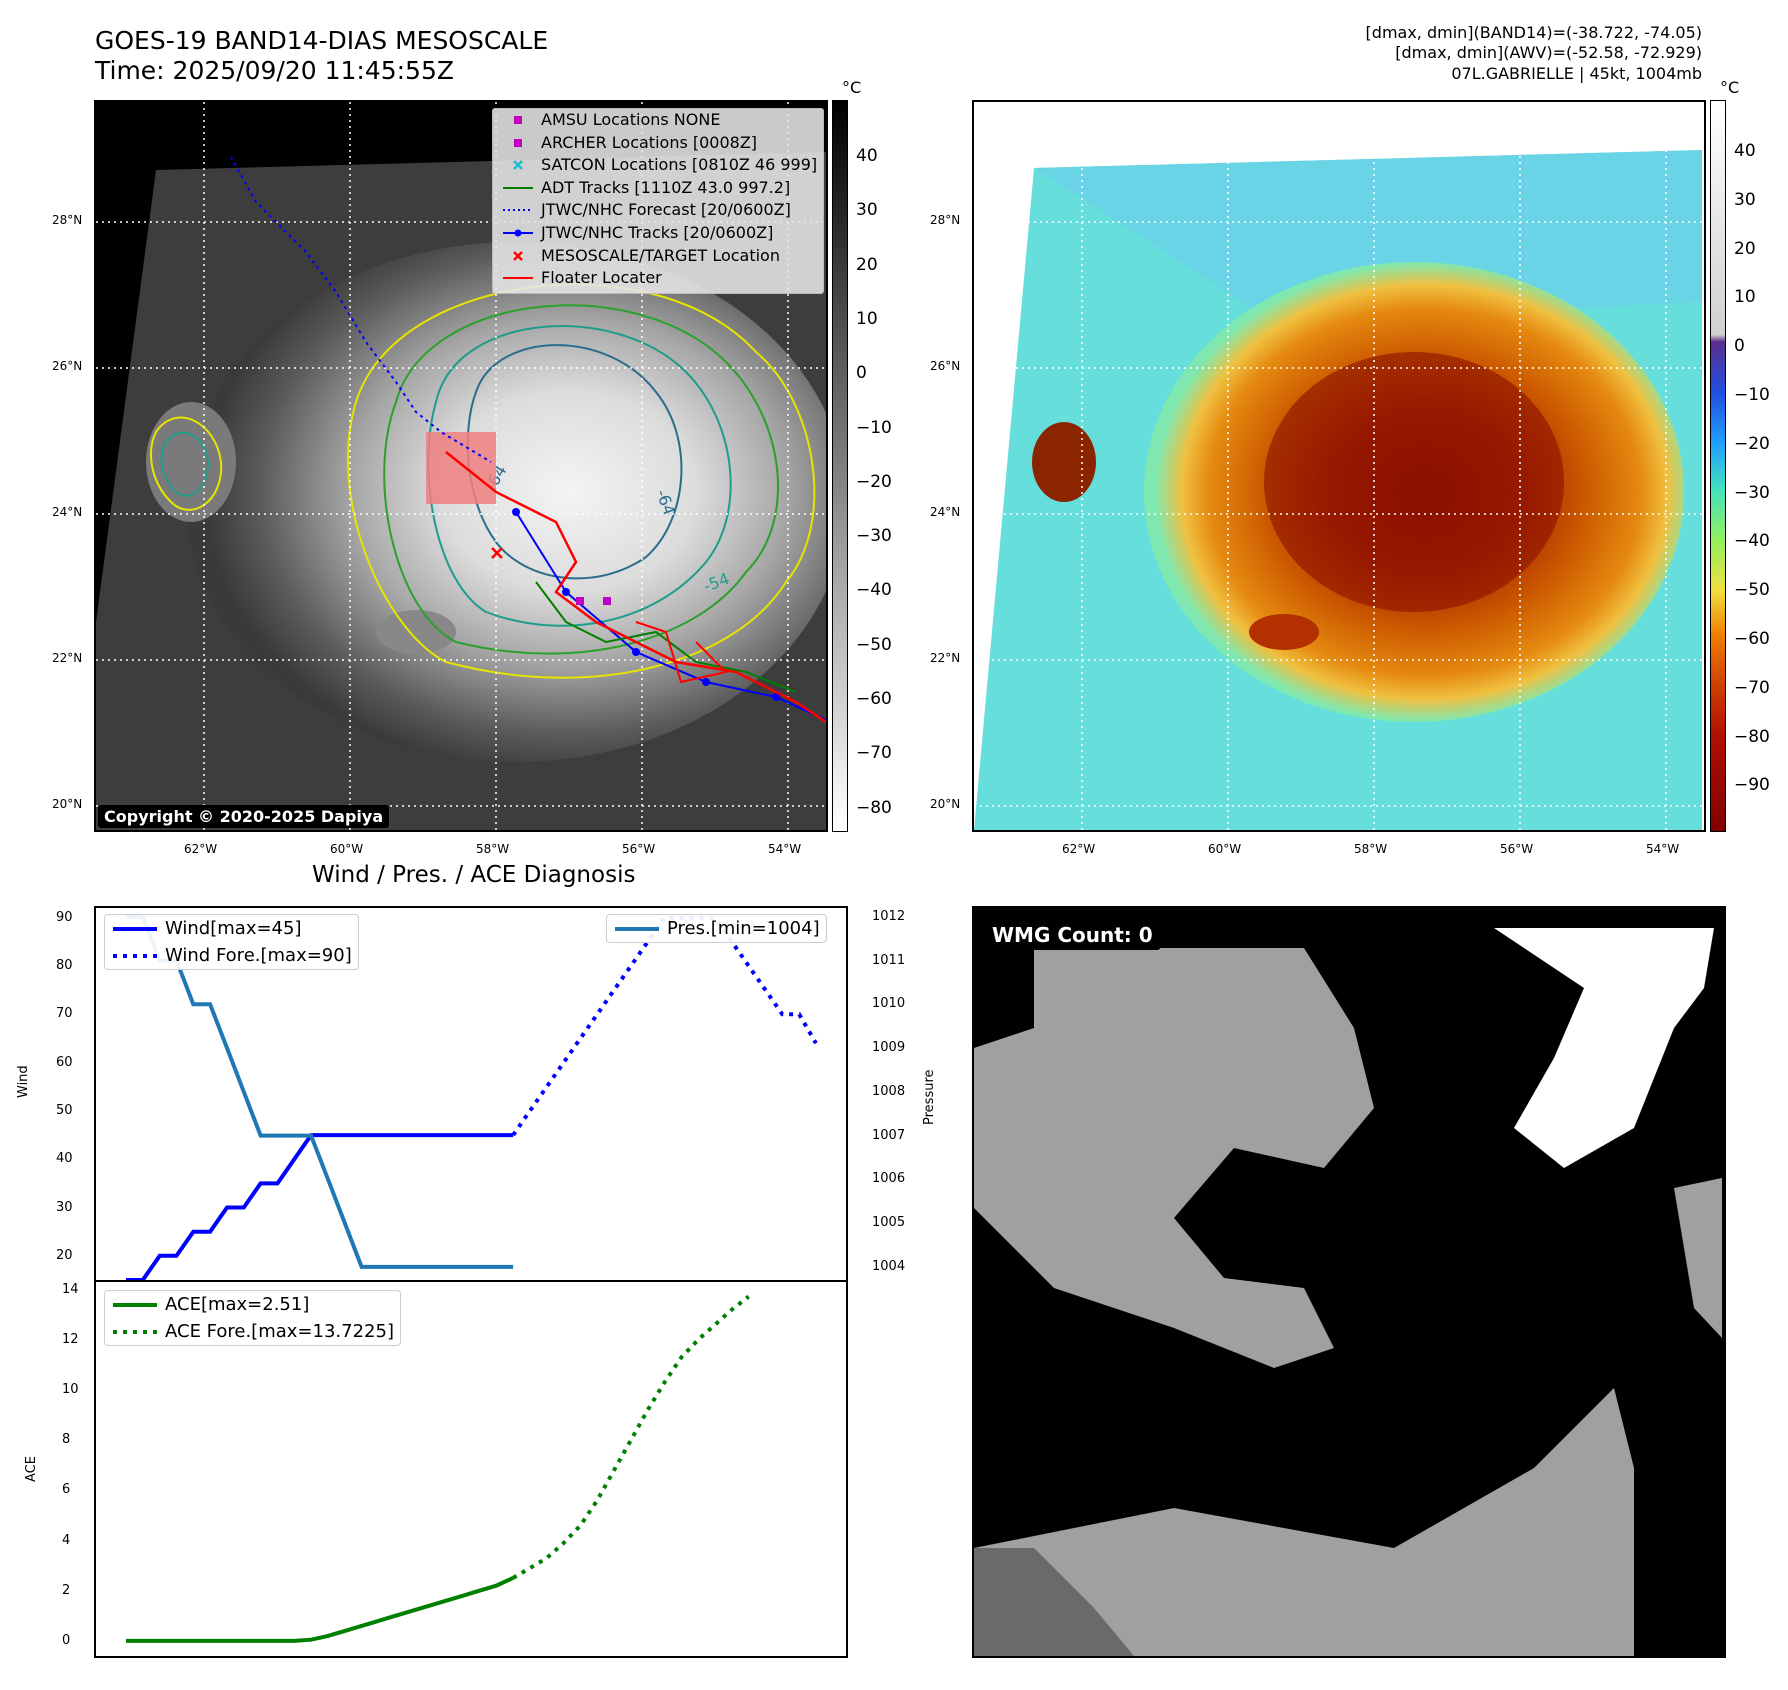 The image size is (1788, 1690). Describe the element at coordinates (67, 804) in the screenshot. I see `lat-label-20: 20°N` at that location.